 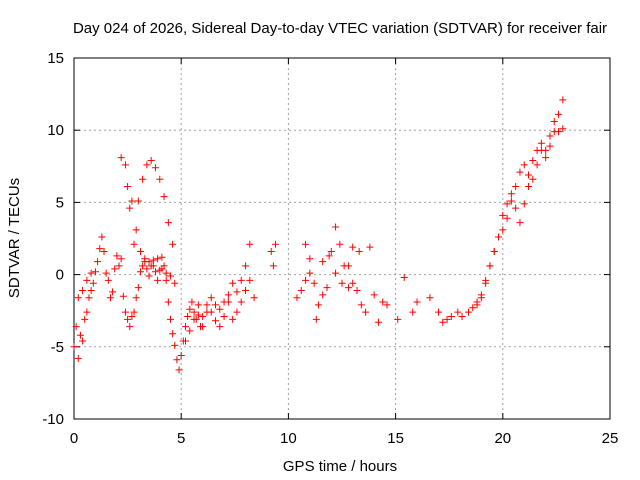 What do you see at coordinates (57, 347) in the screenshot?
I see `y-tick-label: -5` at bounding box center [57, 347].